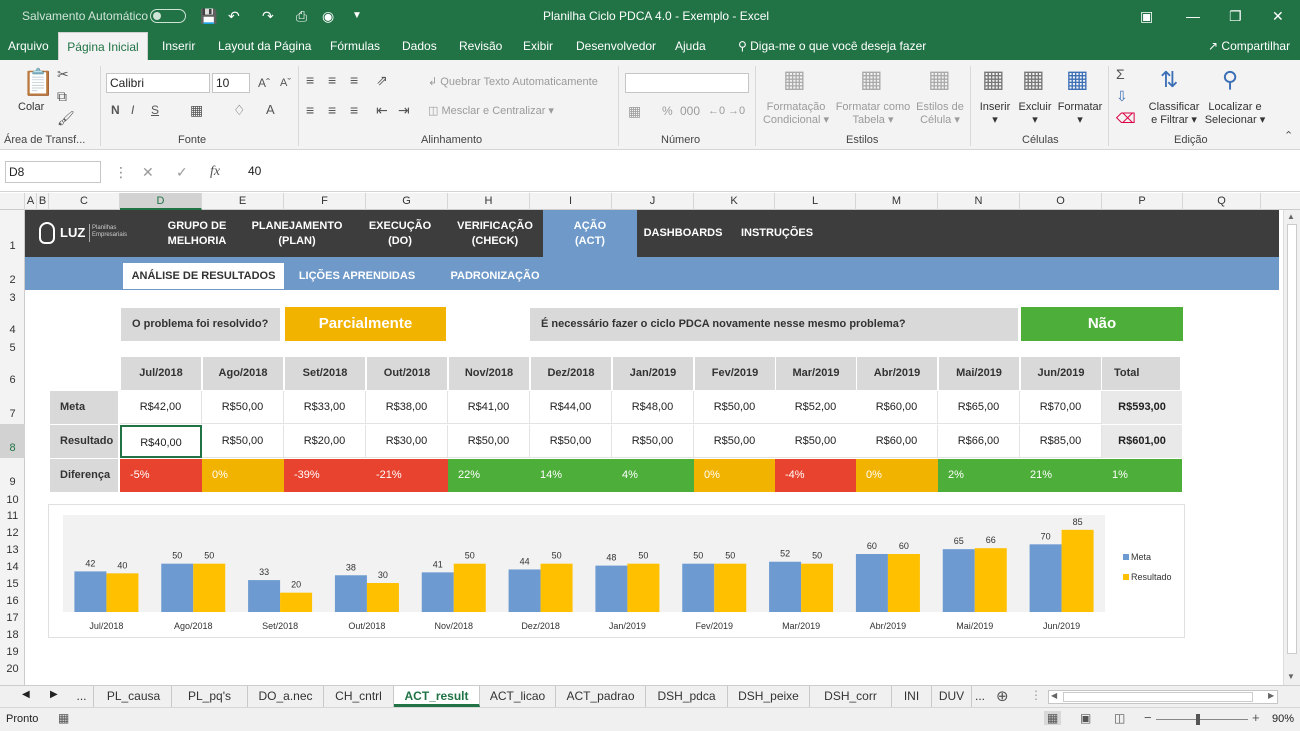 Image resolution: width=1300 pixels, height=731 pixels. Describe the element at coordinates (325, 201) in the screenshot. I see `col-header-f: F` at that location.